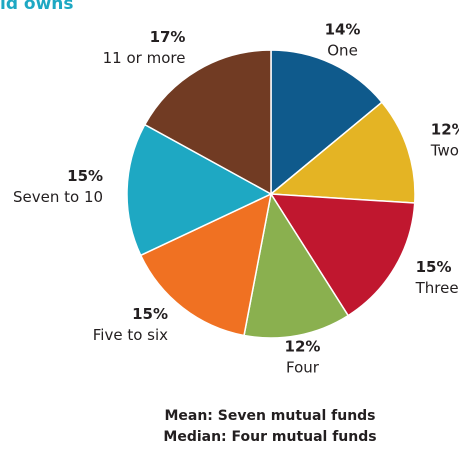 The width and height of the screenshot is (459, 463). I want to click on slice-label: Two, so click(444, 151).